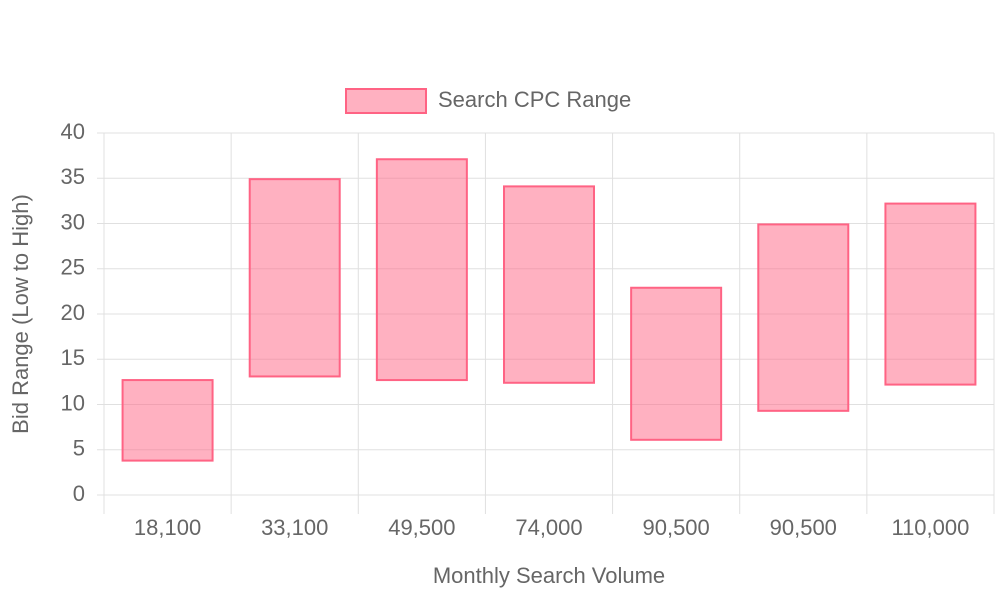 The width and height of the screenshot is (1000, 600). I want to click on y-tick-label: 40, so click(73, 131).